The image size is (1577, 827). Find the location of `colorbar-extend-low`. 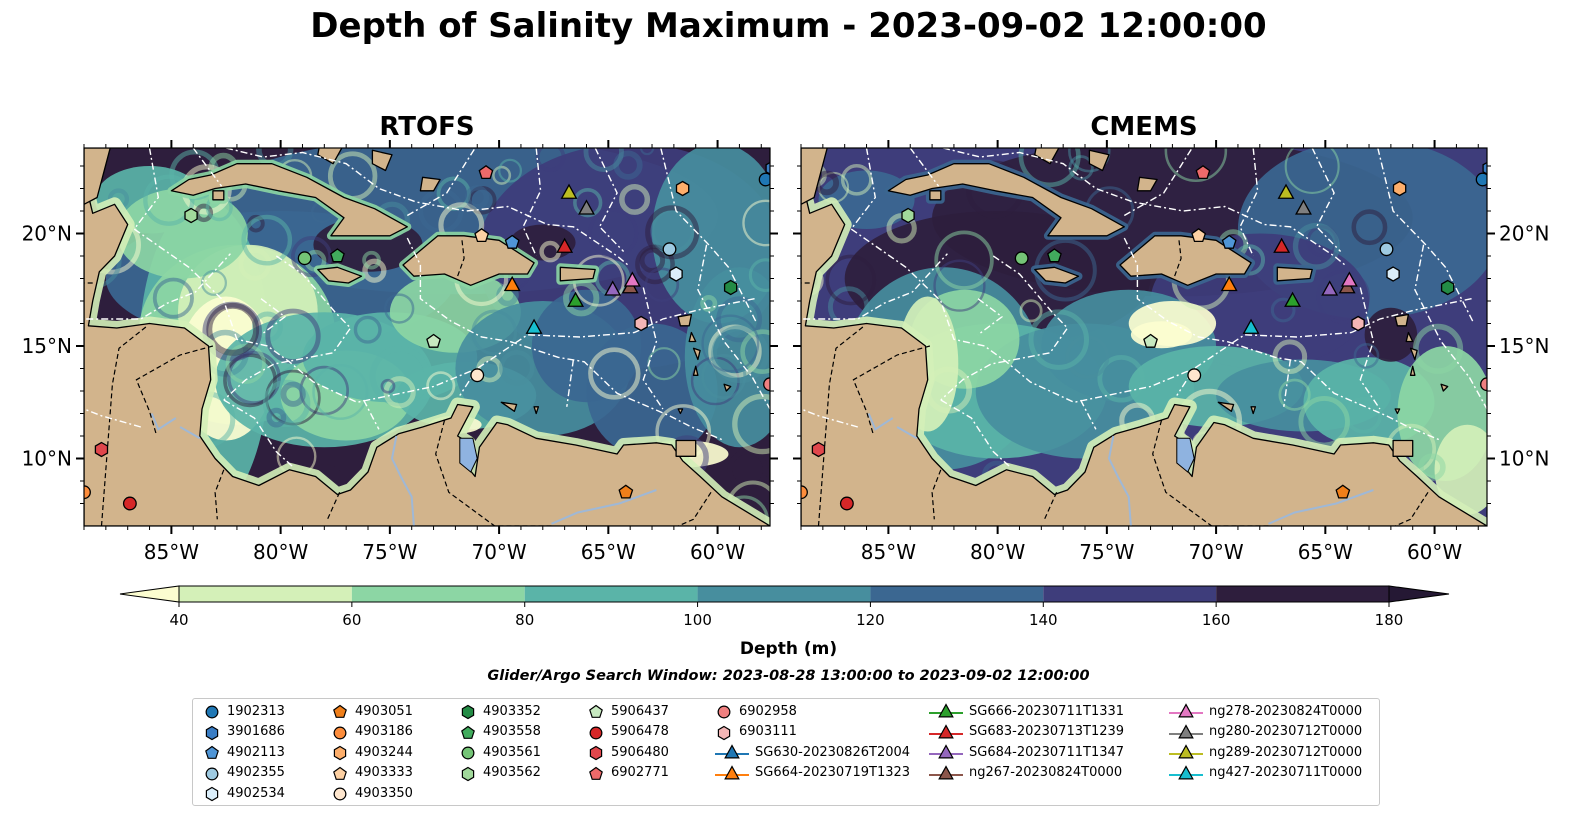

colorbar-extend-low is located at coordinates (149, 594).